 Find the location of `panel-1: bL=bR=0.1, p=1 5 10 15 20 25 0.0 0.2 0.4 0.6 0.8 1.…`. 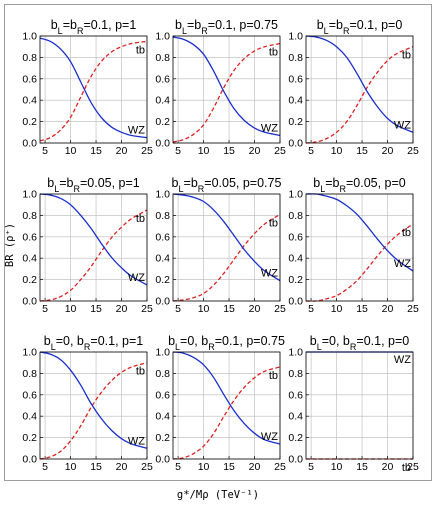

panel-1: bL=bR=0.1, p=1 5 10 15 20 25 0.0 0.2 0.4 0.6 0.8 1.… is located at coordinates (87, 87).